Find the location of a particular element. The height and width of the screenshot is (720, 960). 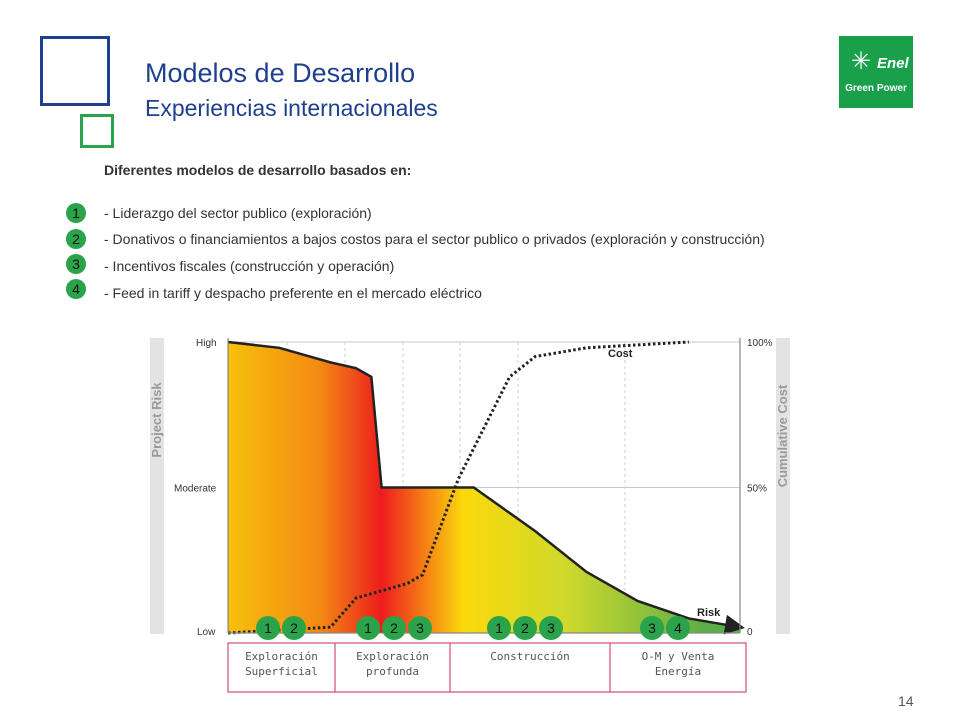

item-number-badge: 2 is located at coordinates (76, 239).